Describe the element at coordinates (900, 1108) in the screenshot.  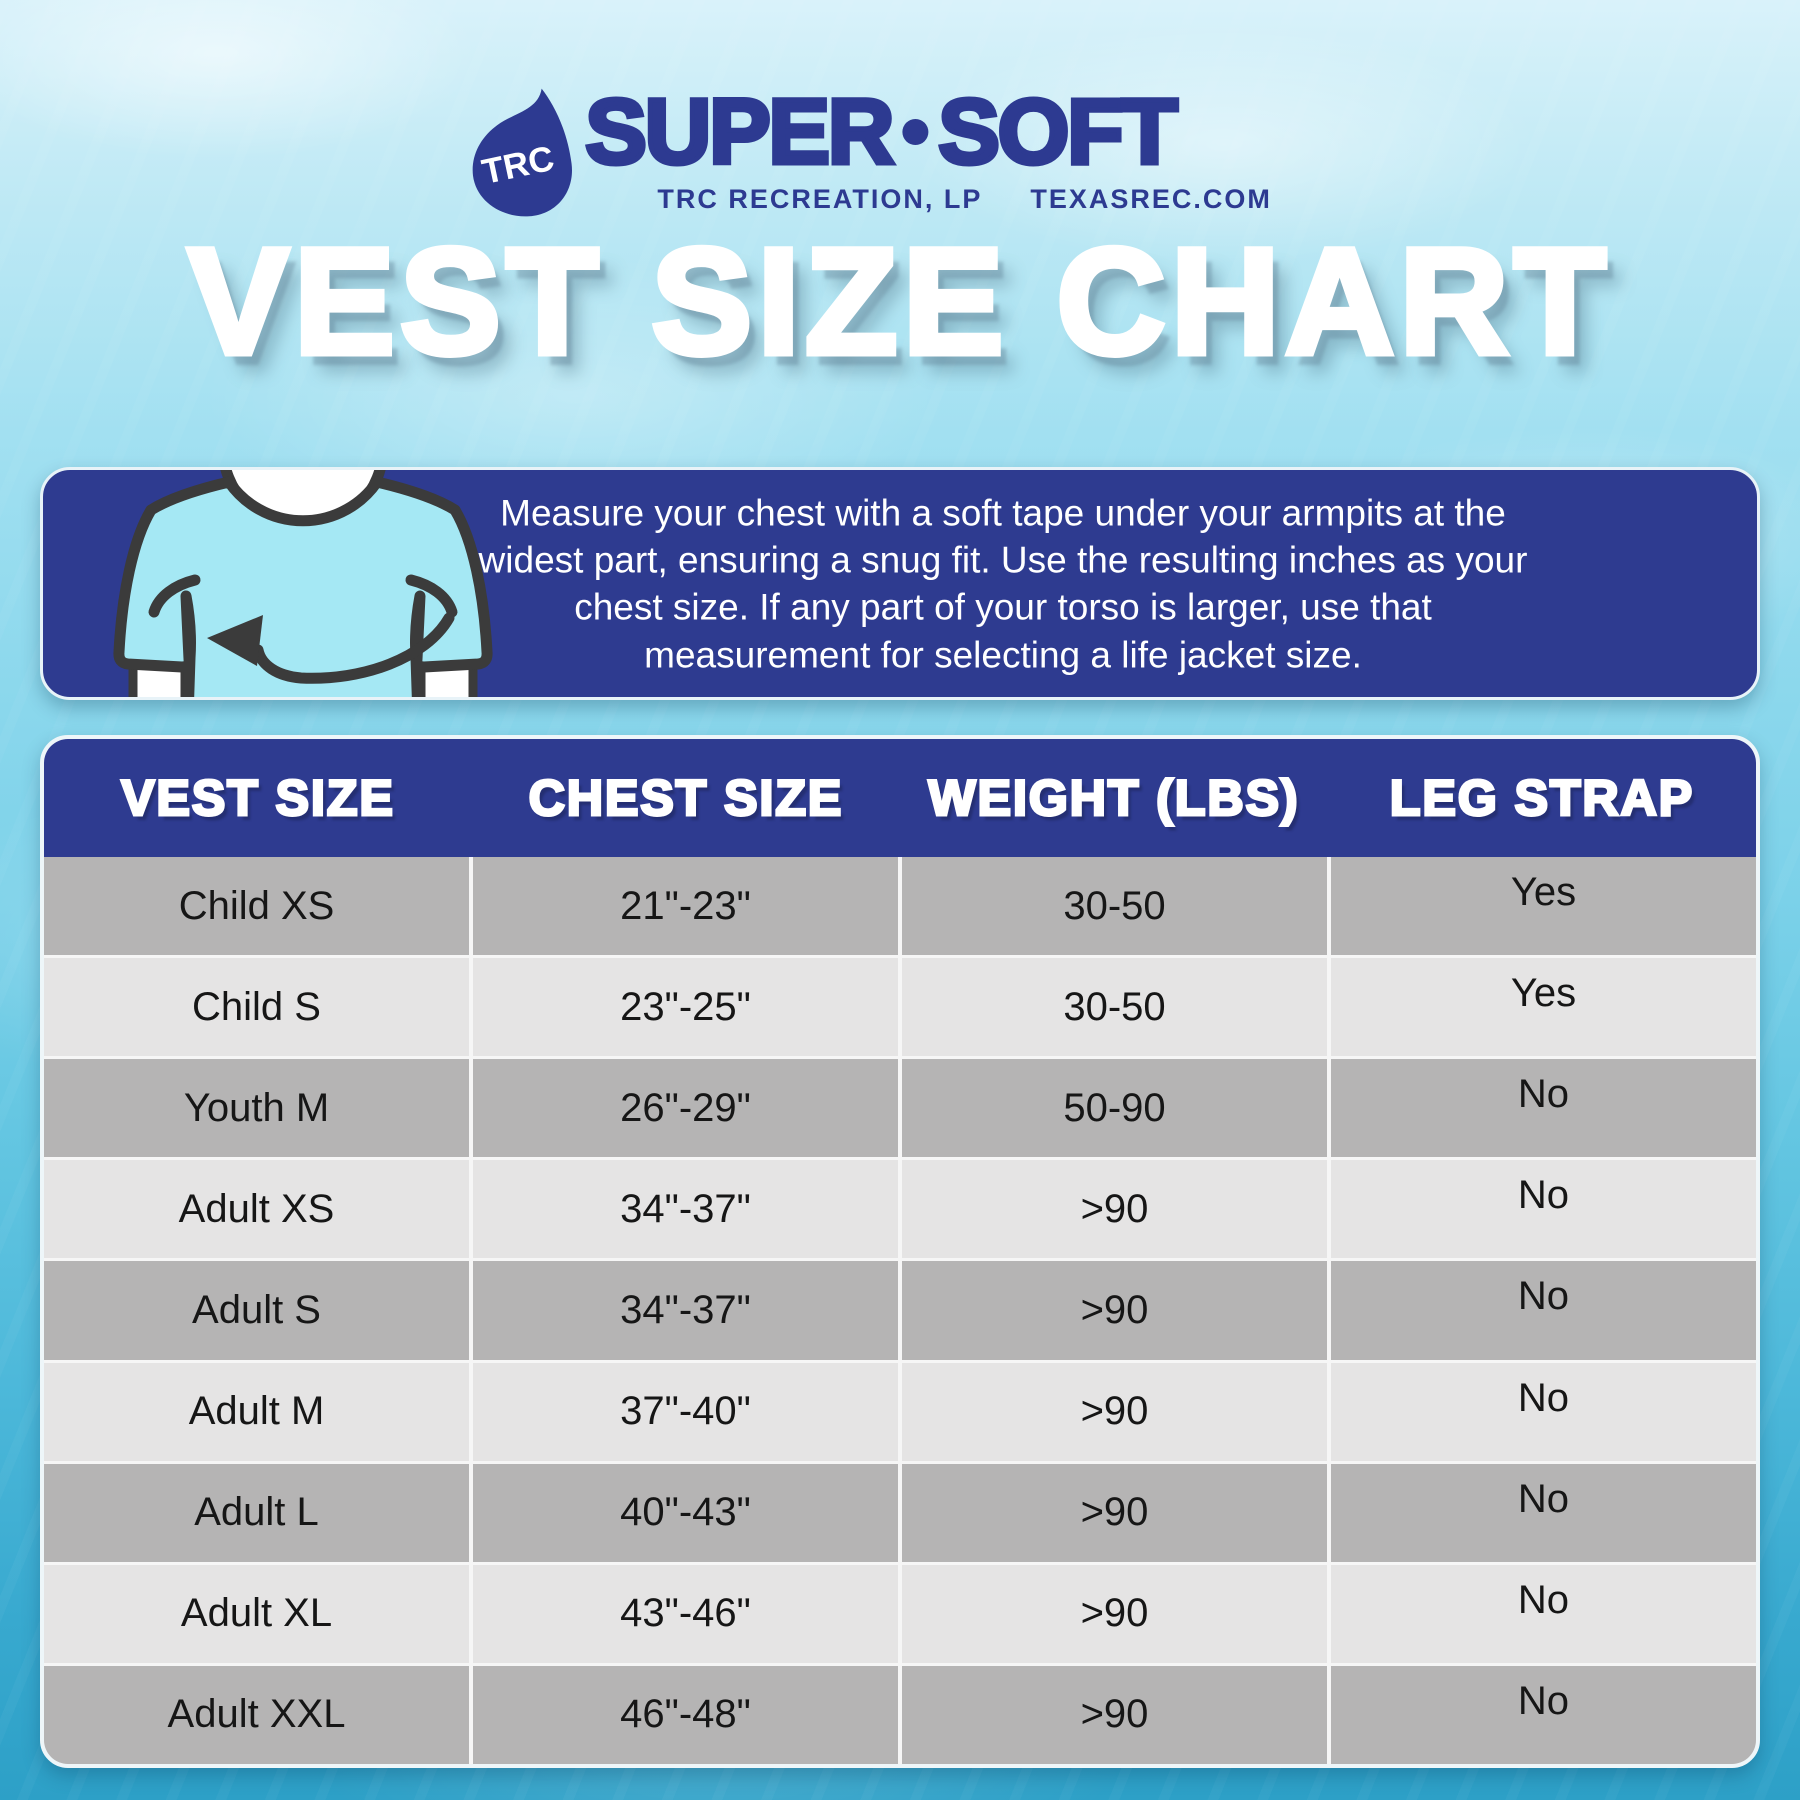
I see `table-row: Youth M 26"-29" 50-90 No` at that location.